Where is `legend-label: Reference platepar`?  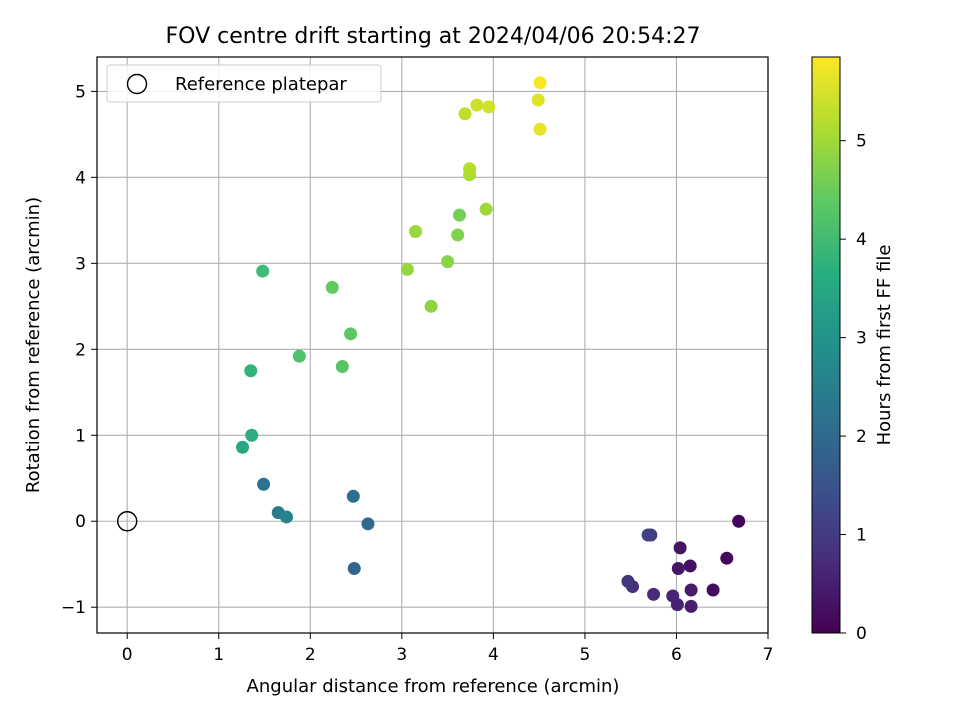
legend-label: Reference platepar is located at coordinates (261, 84).